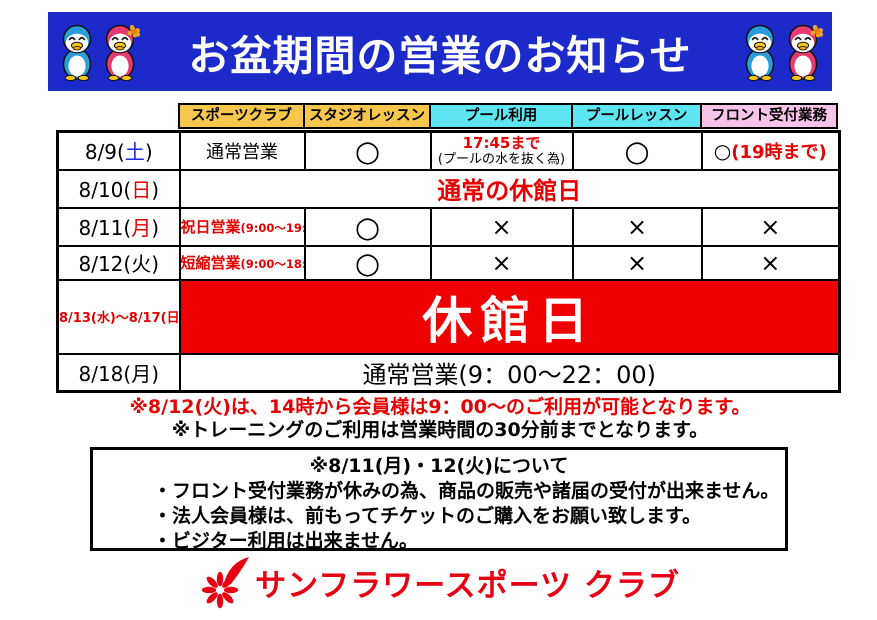 The height and width of the screenshot is (620, 877). I want to click on banner: お盆期間の営業のお知らせ, so click(440, 51).